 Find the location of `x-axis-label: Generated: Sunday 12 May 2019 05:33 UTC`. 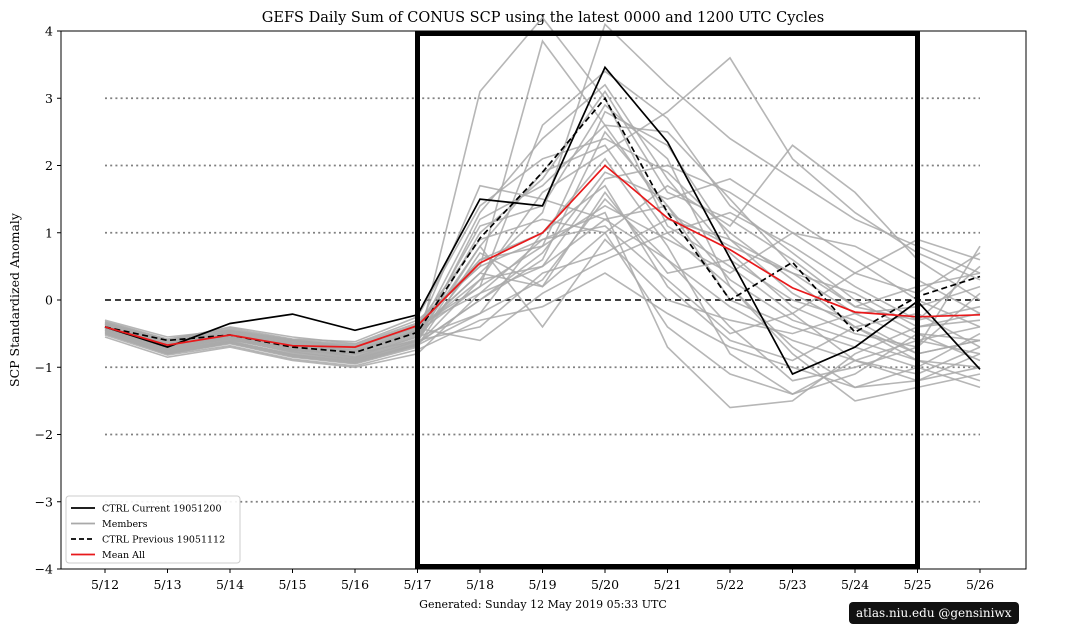

x-axis-label: Generated: Sunday 12 May 2019 05:33 UTC is located at coordinates (543, 604).